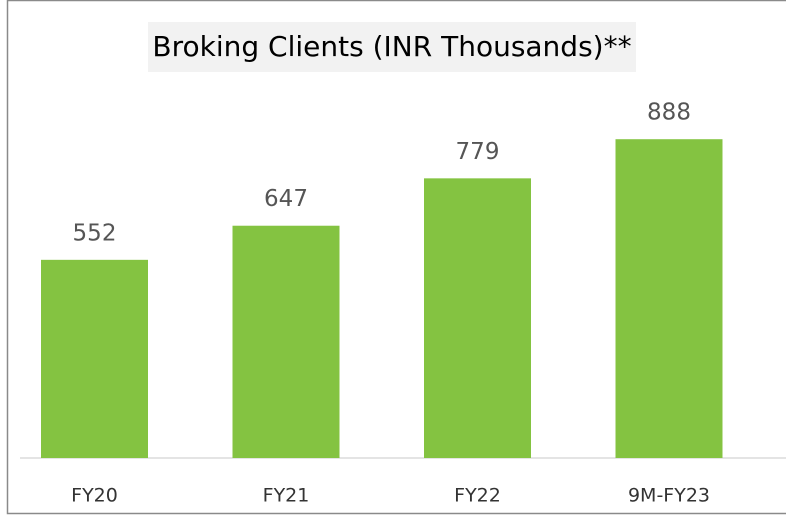 Image resolution: width=786 pixels, height=515 pixels. Describe the element at coordinates (94, 496) in the screenshot. I see `x-tick-label: FY20` at that location.